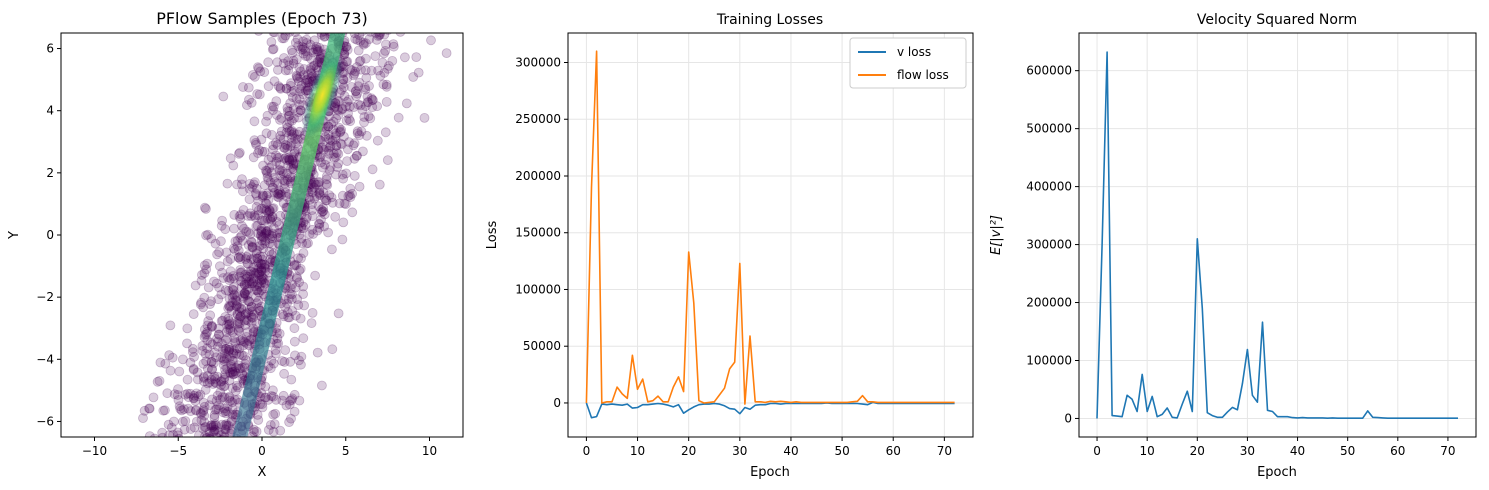  What do you see at coordinates (45, 359) in the screenshot?
I see `y-tick-label: −4` at bounding box center [45, 359].